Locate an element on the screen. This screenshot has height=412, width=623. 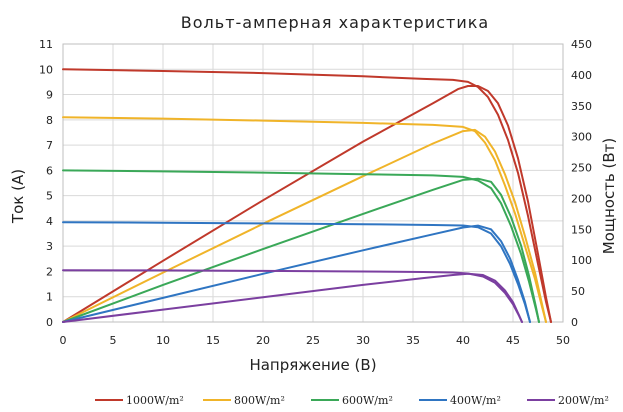
y2-tick-label: 200 is located at coordinates (581, 198).